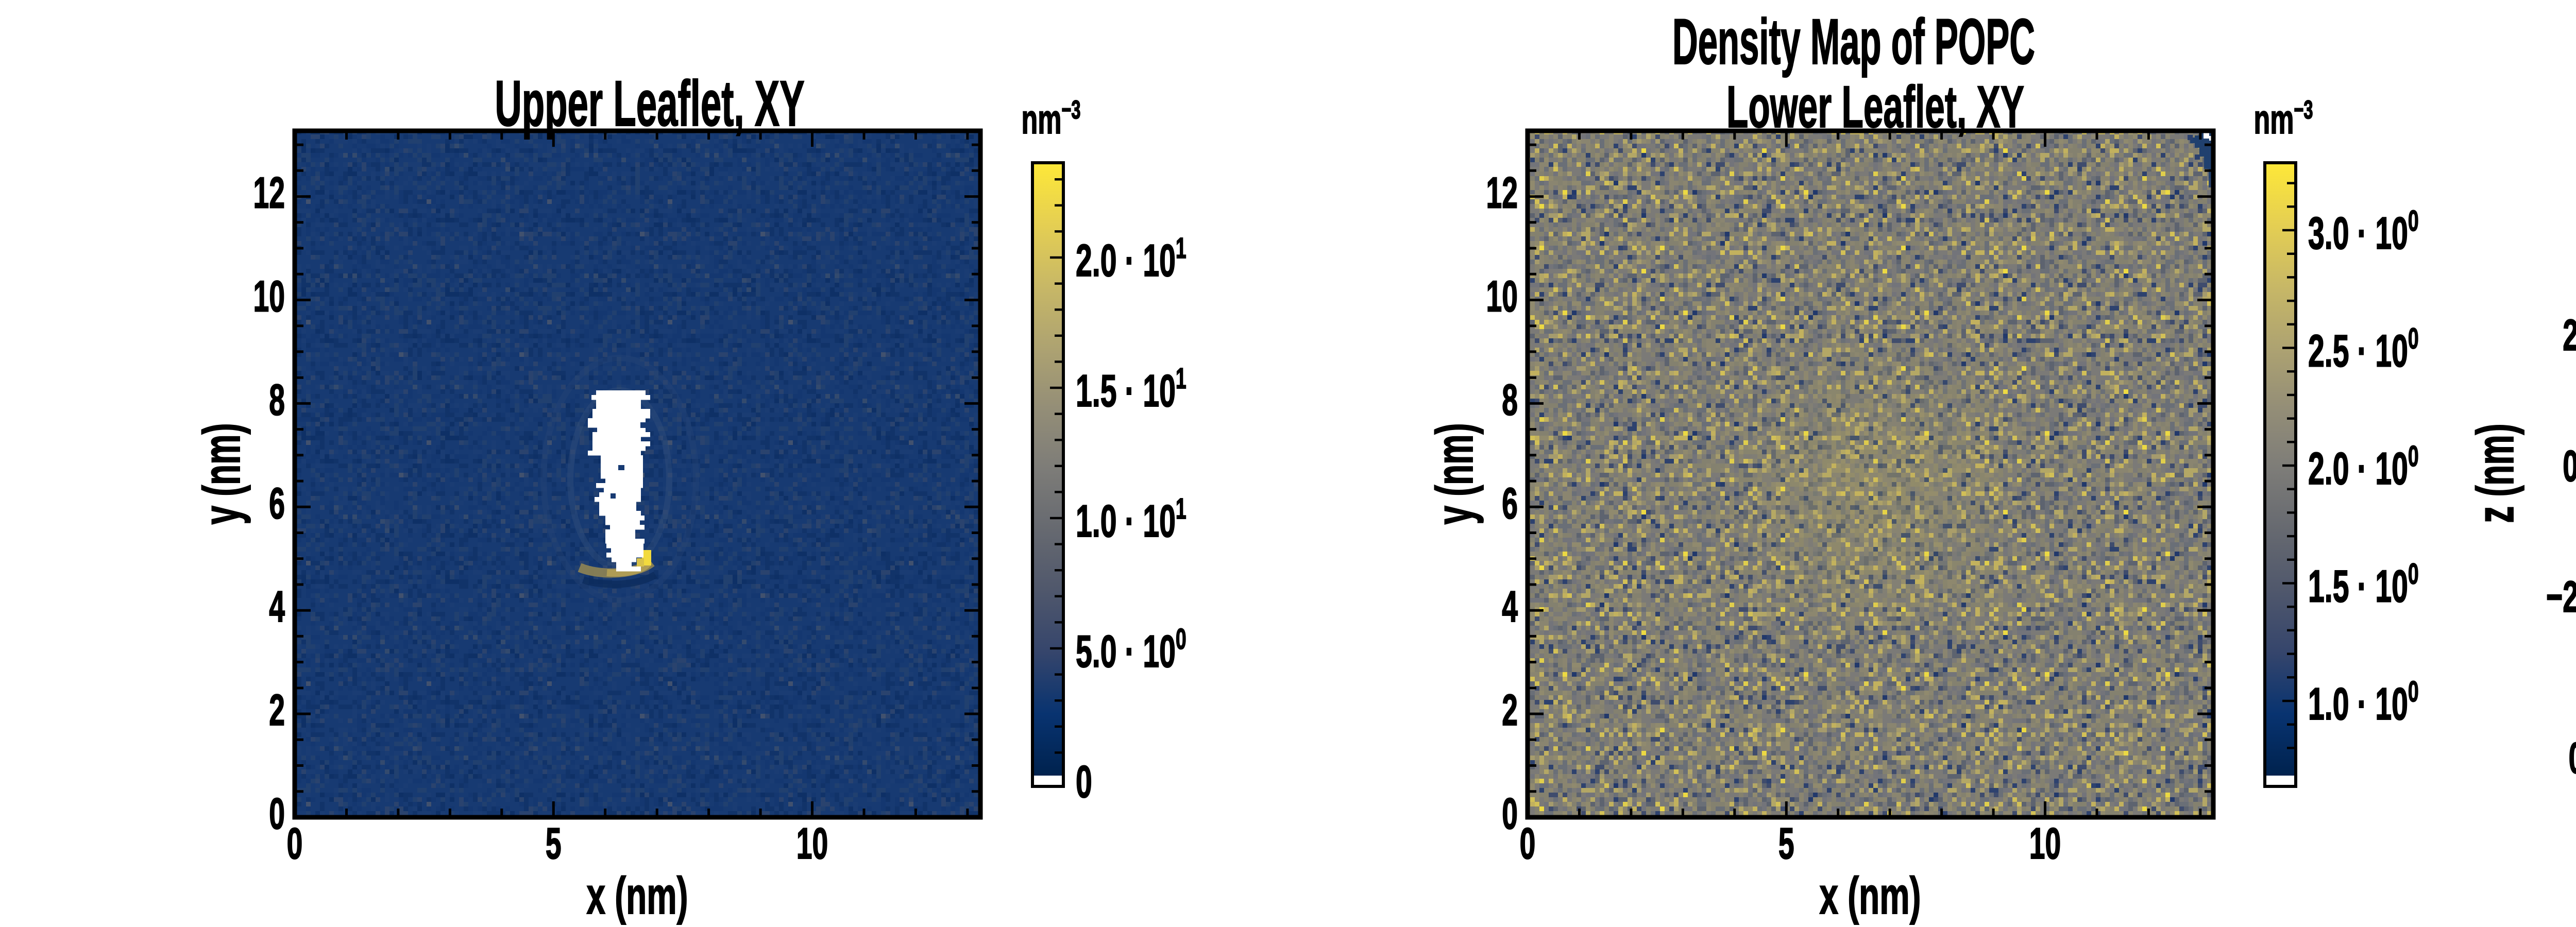 This screenshot has height=927, width=2576. What do you see at coordinates (2572, 758) in the screenshot?
I see `svg-text: 0.0` at bounding box center [2572, 758].